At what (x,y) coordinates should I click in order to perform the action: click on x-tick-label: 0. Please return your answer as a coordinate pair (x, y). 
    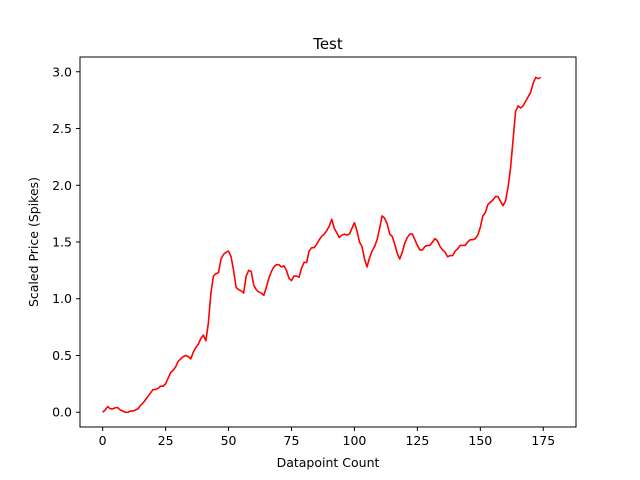
    Looking at the image, I should click on (103, 440).